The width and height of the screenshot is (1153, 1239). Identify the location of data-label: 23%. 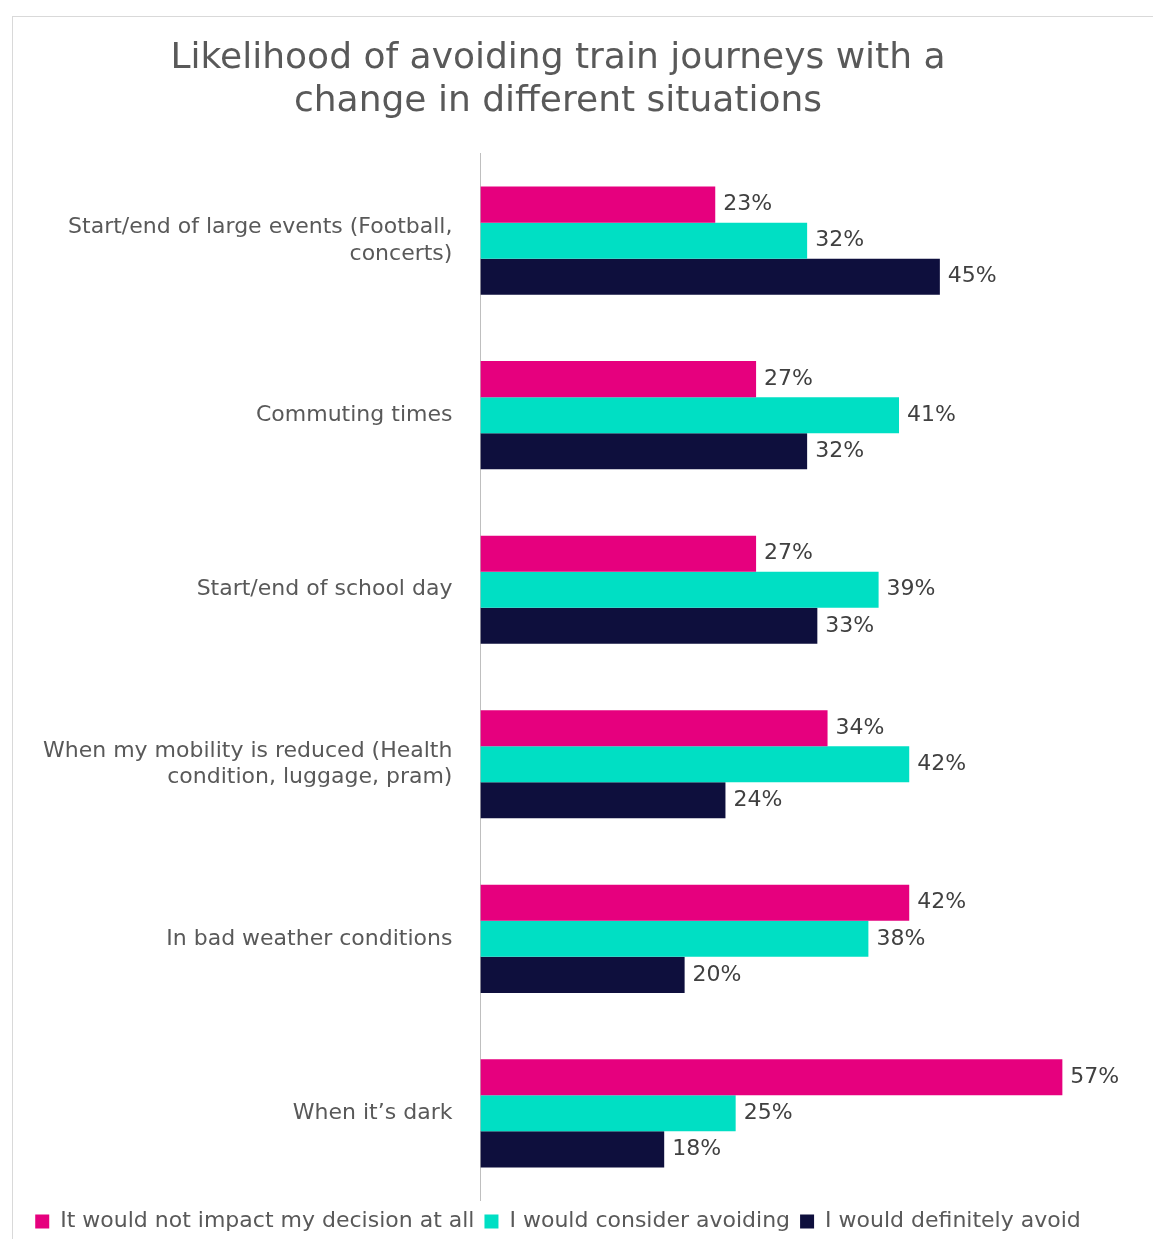
(748, 203).